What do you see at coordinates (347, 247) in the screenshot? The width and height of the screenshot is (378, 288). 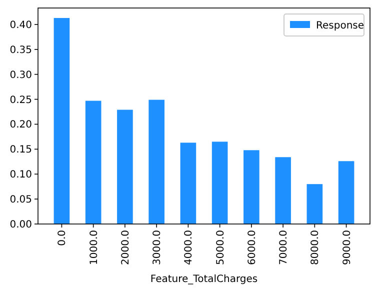 I see `x-tick-label: 9000.0` at bounding box center [347, 247].